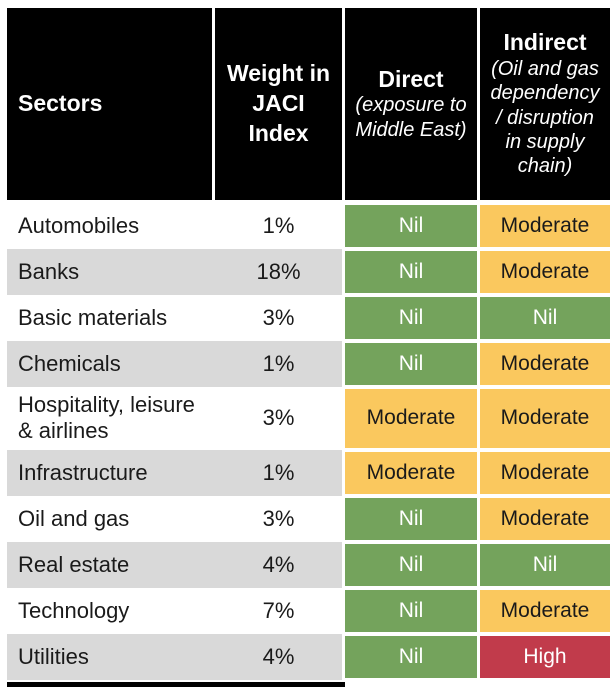 The image size is (614, 687). What do you see at coordinates (278, 610) in the screenshot?
I see `weight-cell: 7%` at bounding box center [278, 610].